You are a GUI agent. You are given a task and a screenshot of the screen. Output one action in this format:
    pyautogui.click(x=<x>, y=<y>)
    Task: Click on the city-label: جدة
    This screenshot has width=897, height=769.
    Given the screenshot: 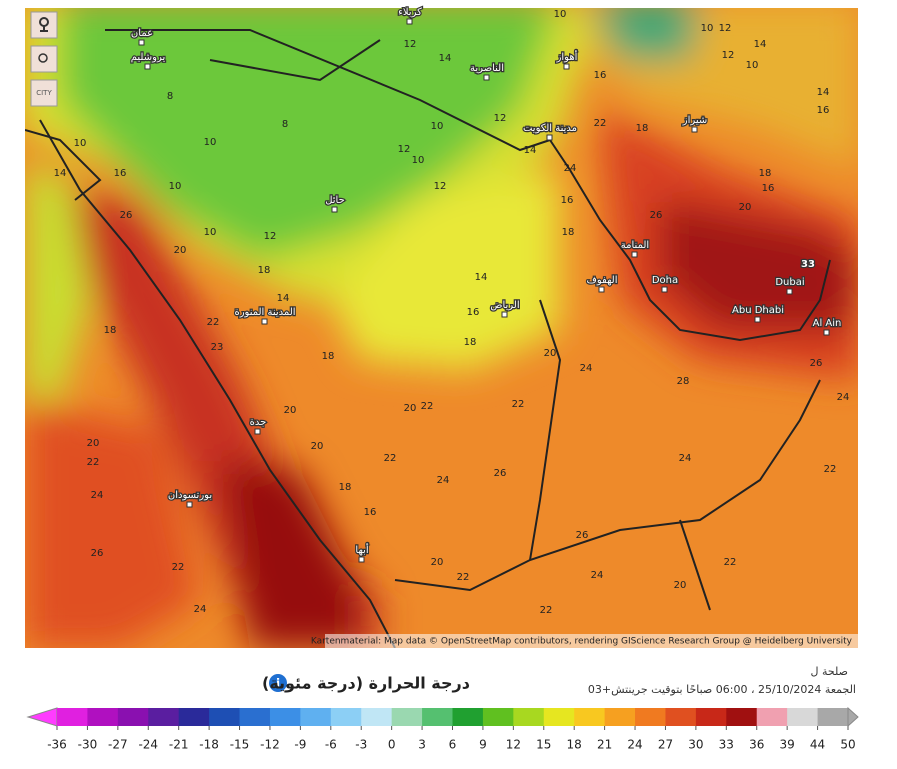 What is the action you would take?
    pyautogui.click(x=258, y=422)
    